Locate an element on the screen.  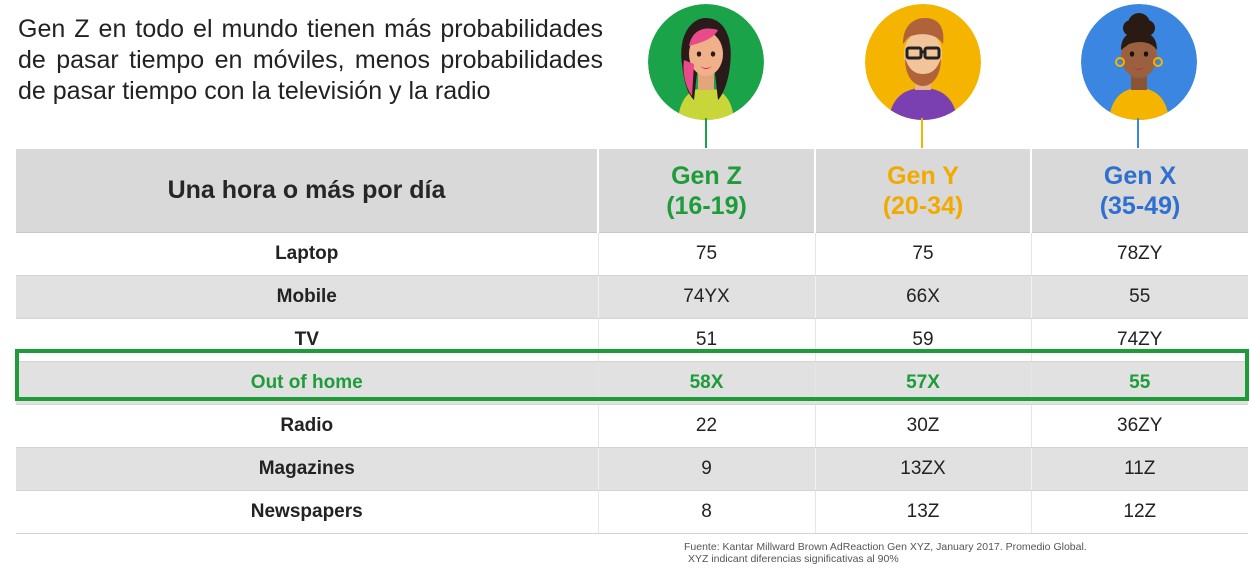
cell-gen-y: 30Z is located at coordinates (922, 426).